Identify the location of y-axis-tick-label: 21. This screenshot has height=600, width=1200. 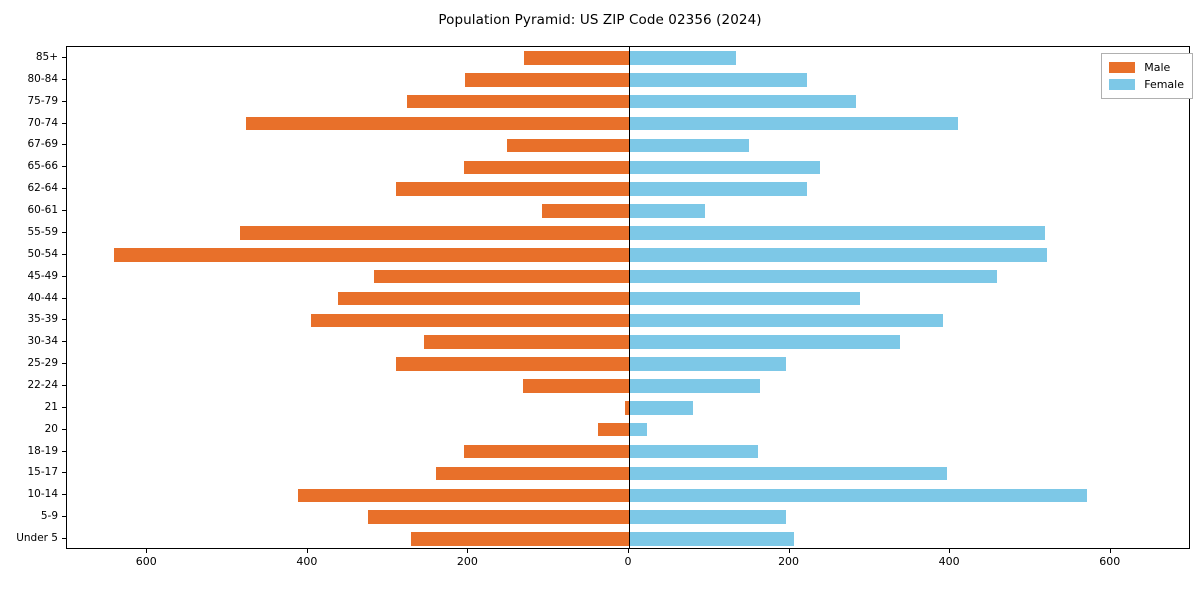
(51, 406).